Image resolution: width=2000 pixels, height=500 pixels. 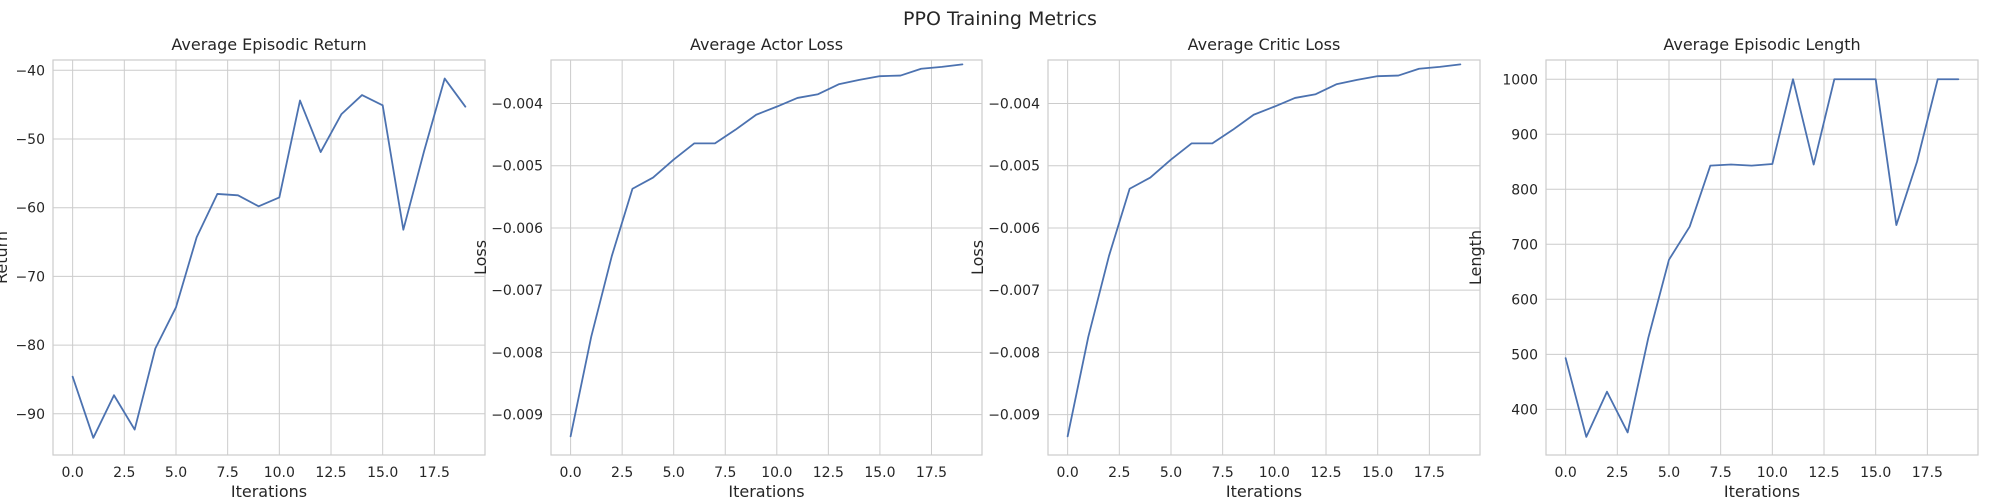 What do you see at coordinates (30, 415) in the screenshot?
I see `y-tick-label: −90` at bounding box center [30, 415].